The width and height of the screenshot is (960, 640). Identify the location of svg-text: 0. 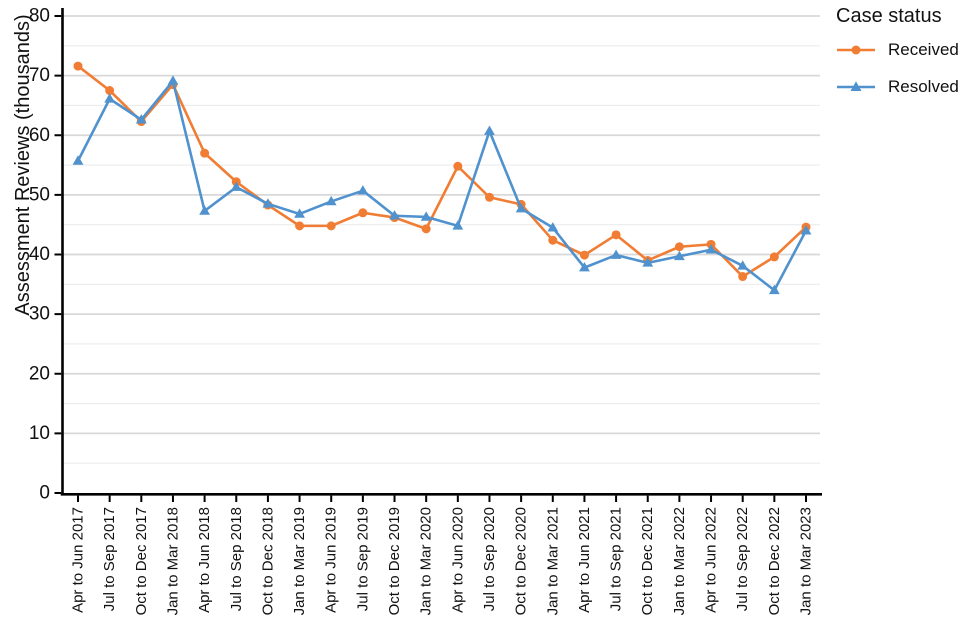
(44, 493).